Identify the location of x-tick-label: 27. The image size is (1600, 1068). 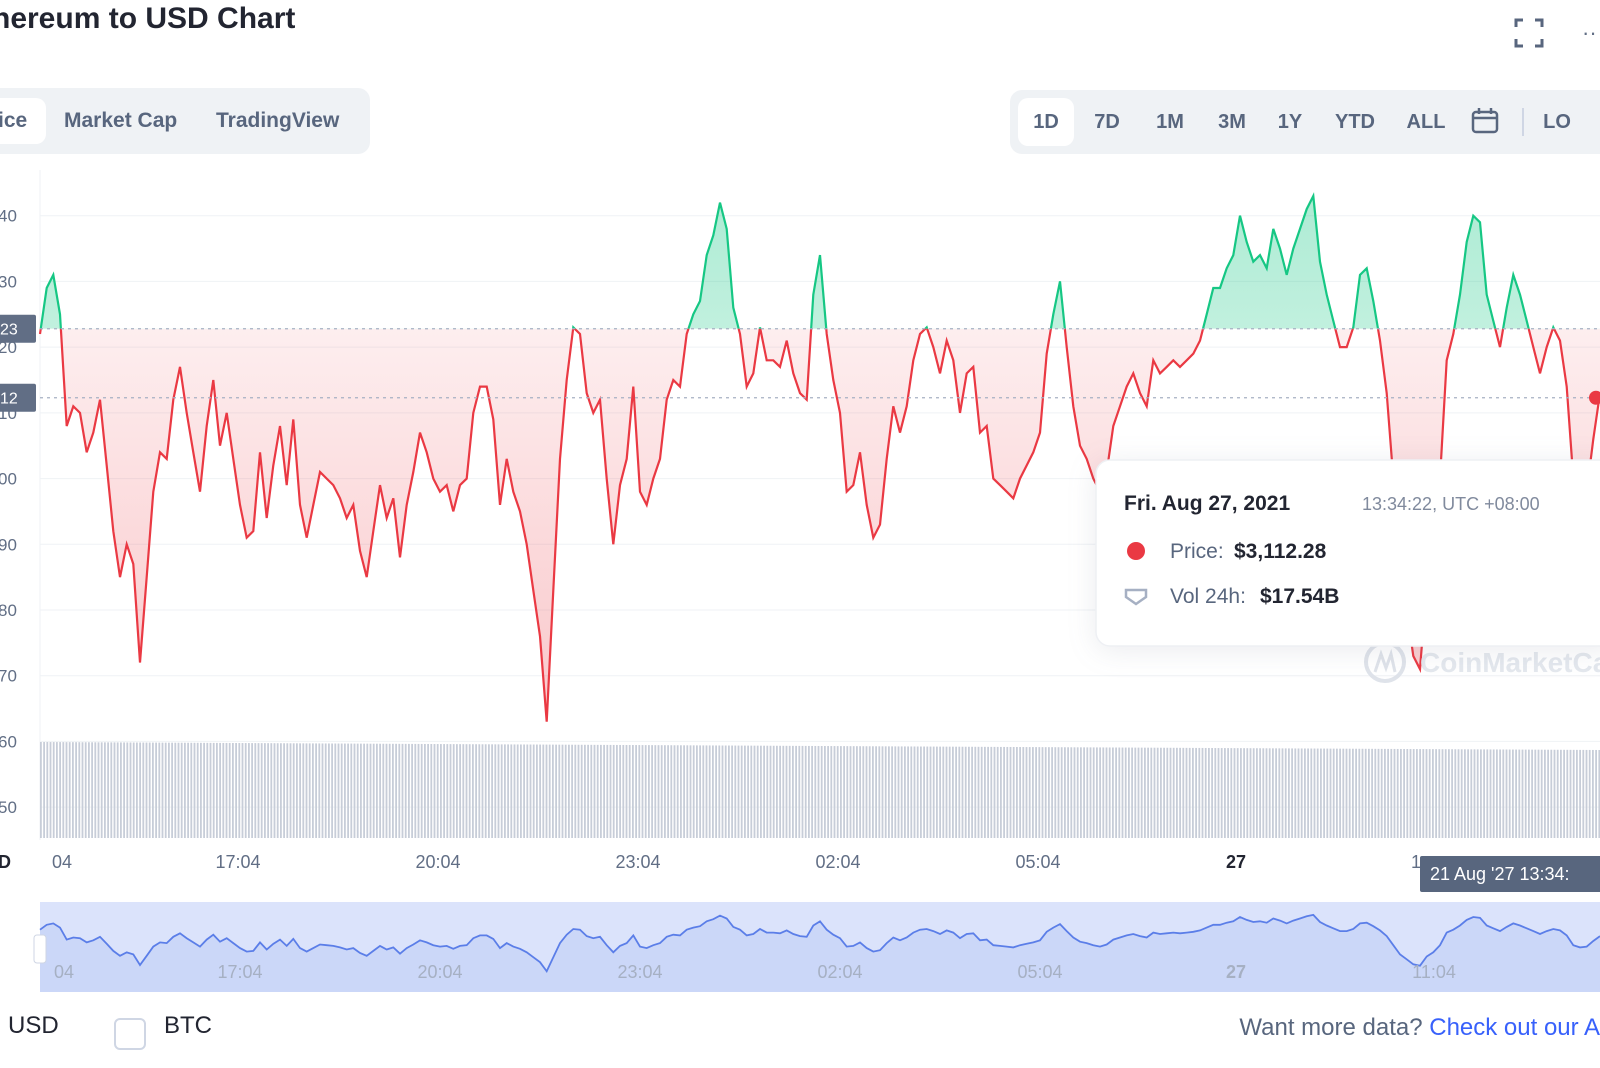
(1236, 862).